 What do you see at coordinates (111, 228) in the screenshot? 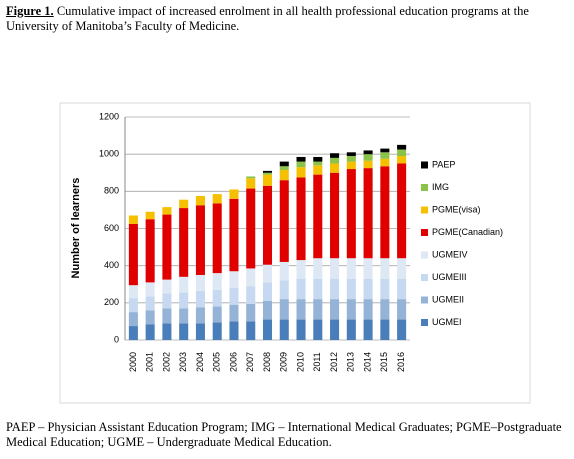
I see `y-tick-label: 600` at bounding box center [111, 228].